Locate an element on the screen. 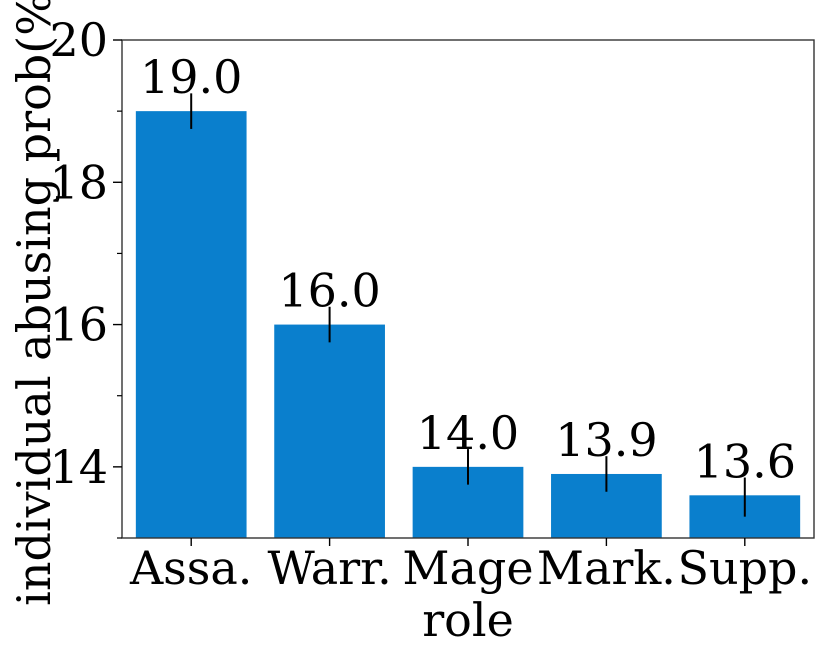 This screenshot has height=664, width=830. x-tick-label: Warr. is located at coordinates (329, 568).